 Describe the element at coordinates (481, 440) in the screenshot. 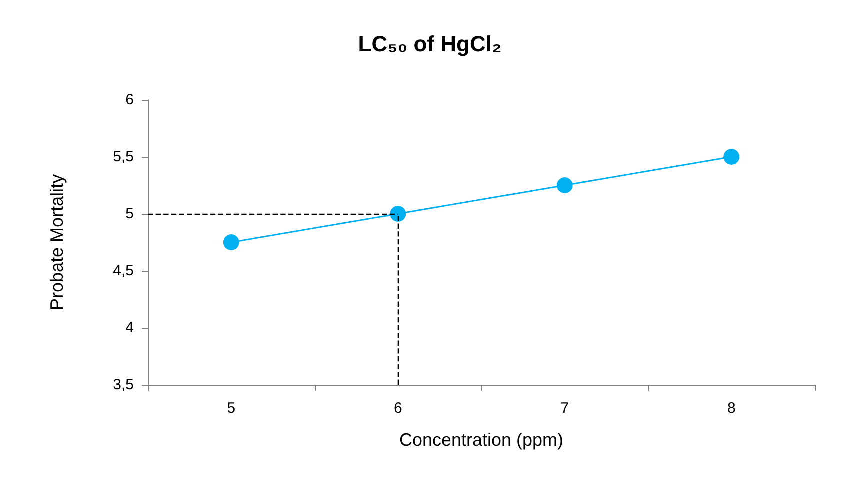

I see `x-axis-title: Concentration (ppm)` at that location.